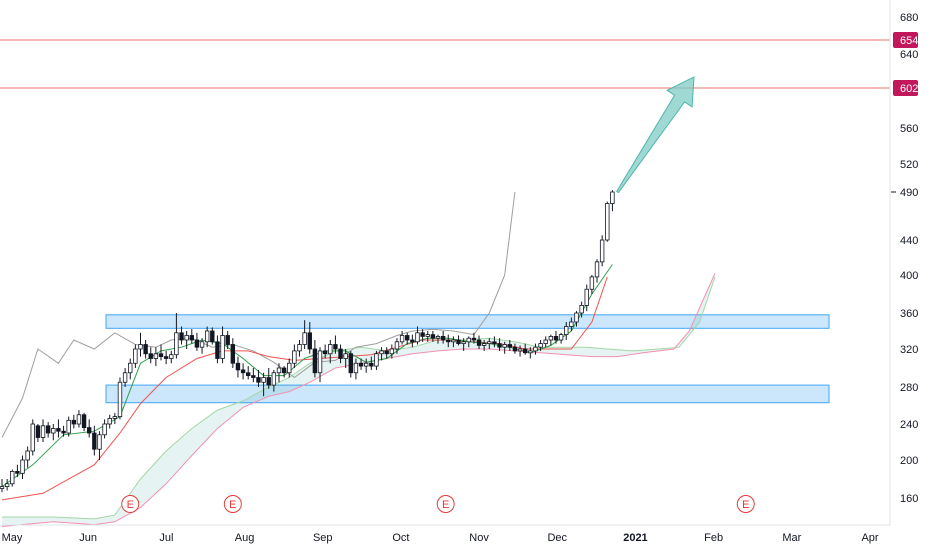 The height and width of the screenshot is (550, 932). What do you see at coordinates (88, 538) in the screenshot?
I see `x-tick-label: Jun` at bounding box center [88, 538].